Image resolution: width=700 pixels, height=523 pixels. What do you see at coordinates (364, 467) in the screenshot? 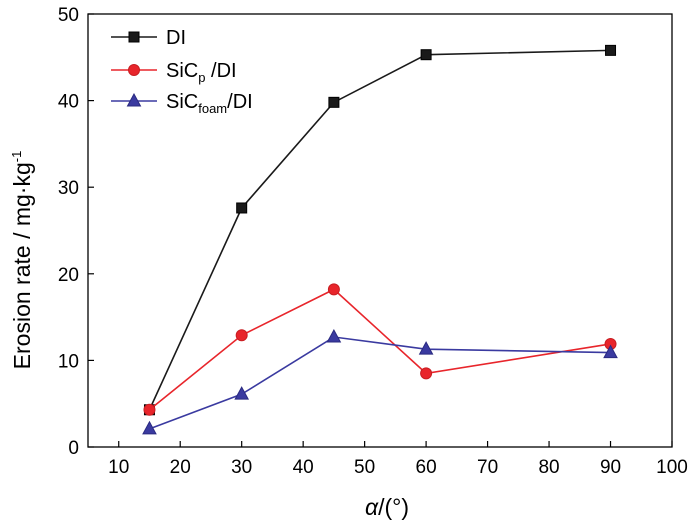
I see `x-tick-label: 50` at bounding box center [364, 467].